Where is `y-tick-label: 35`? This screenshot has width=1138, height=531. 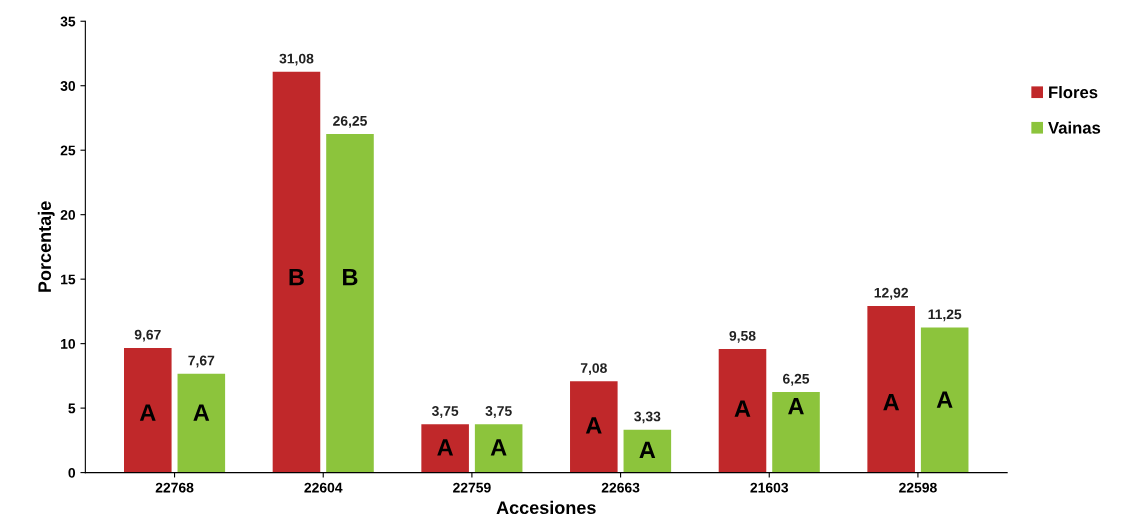 y-tick-label: 35 is located at coordinates (68, 21).